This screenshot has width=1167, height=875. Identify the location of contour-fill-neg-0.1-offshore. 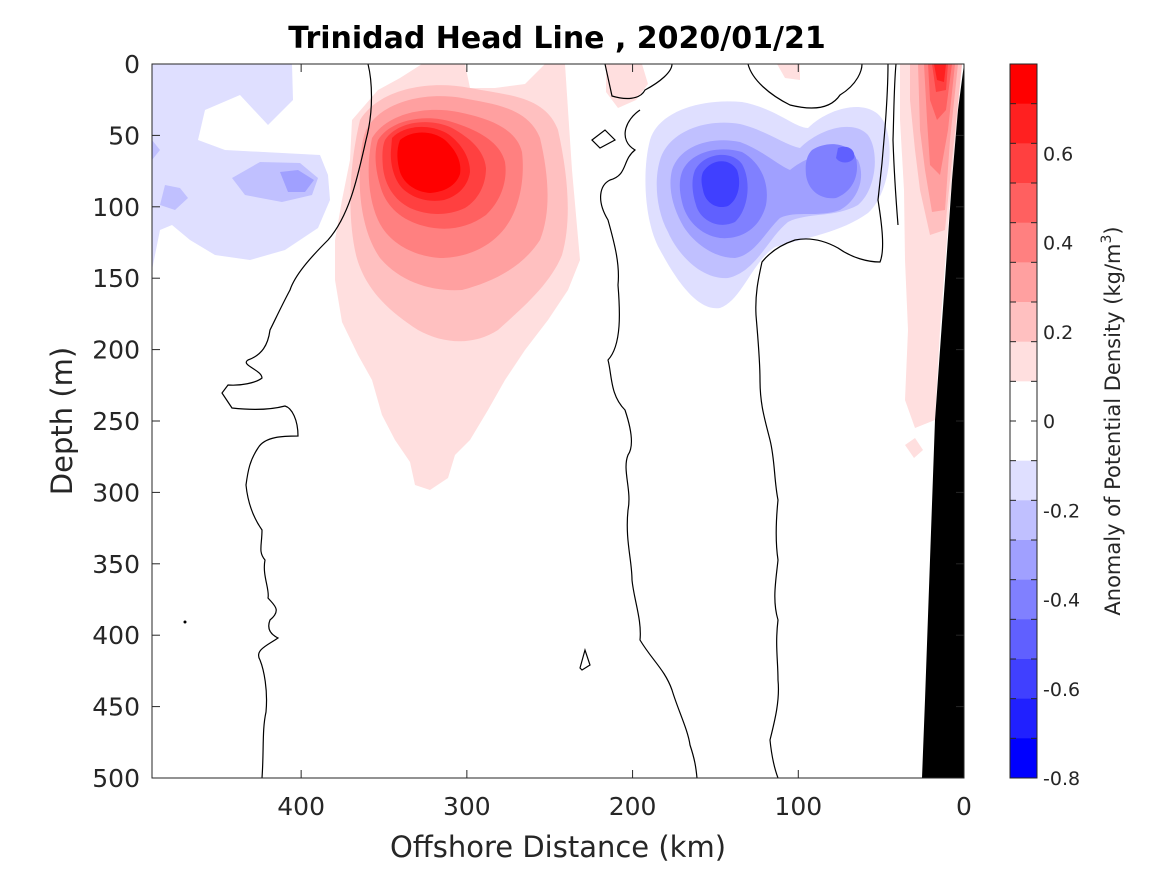
(241, 167).